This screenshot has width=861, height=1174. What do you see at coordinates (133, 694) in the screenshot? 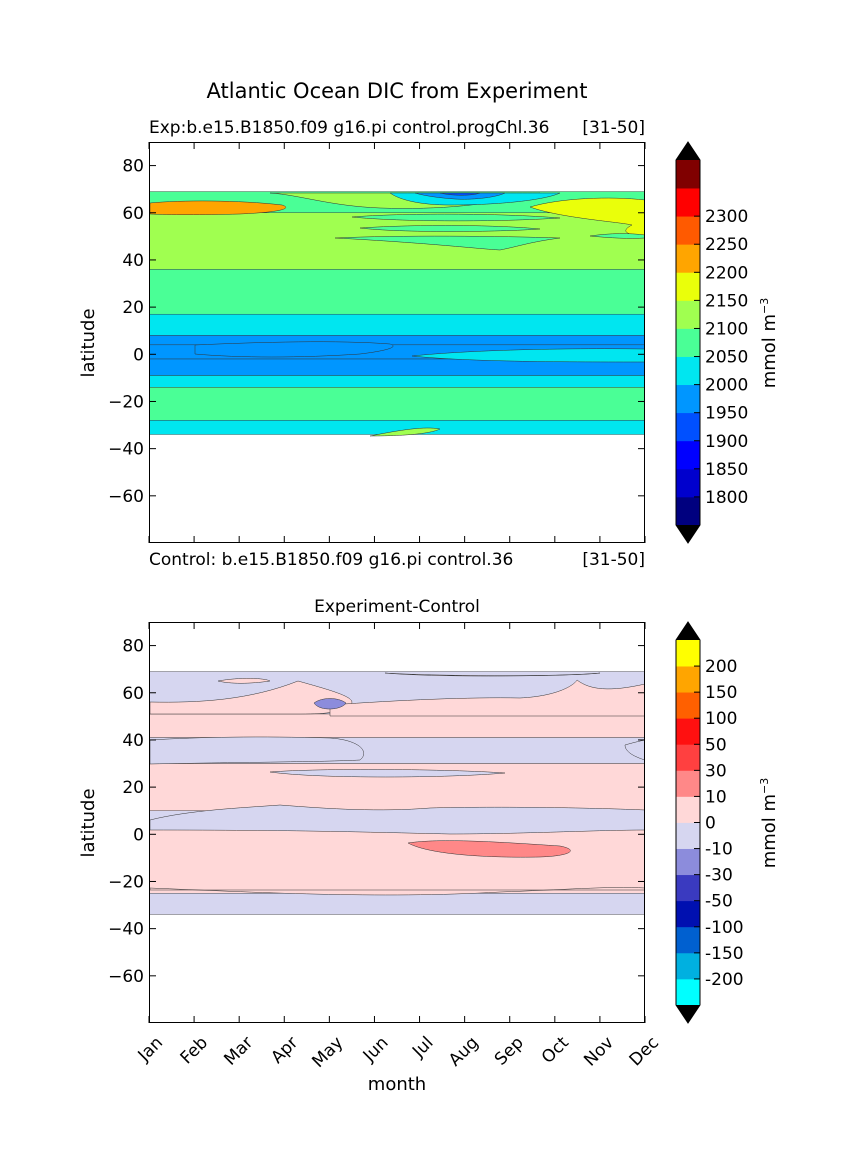
I see `bottom-ytick-label: 60` at bounding box center [133, 694].